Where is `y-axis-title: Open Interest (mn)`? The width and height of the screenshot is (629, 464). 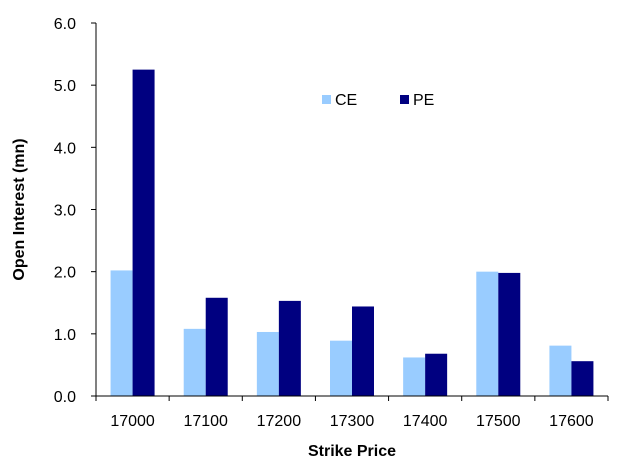
y-axis-title: Open Interest (mn) is located at coordinates (19, 209).